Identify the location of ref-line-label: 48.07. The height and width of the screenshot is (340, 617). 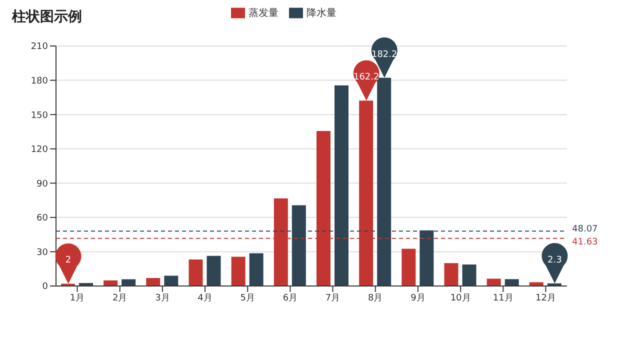
(585, 229).